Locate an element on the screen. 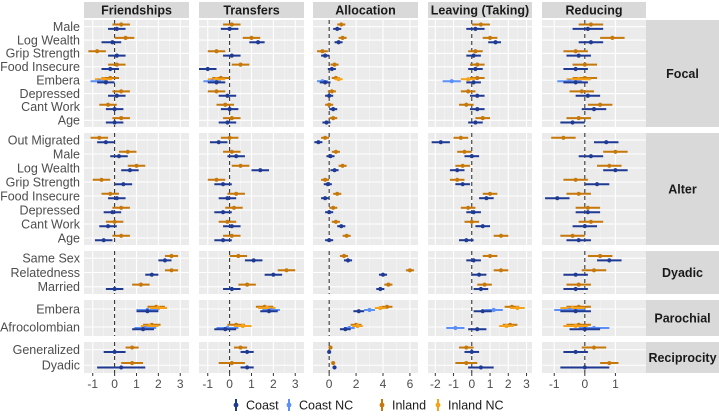  row-label: Dyadic is located at coordinates (61, 366).